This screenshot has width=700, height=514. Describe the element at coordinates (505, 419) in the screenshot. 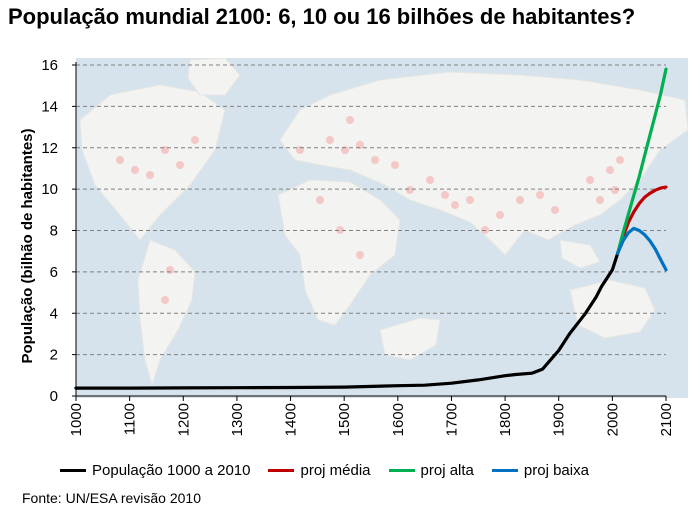

I see `x-tick-label: 1800` at that location.